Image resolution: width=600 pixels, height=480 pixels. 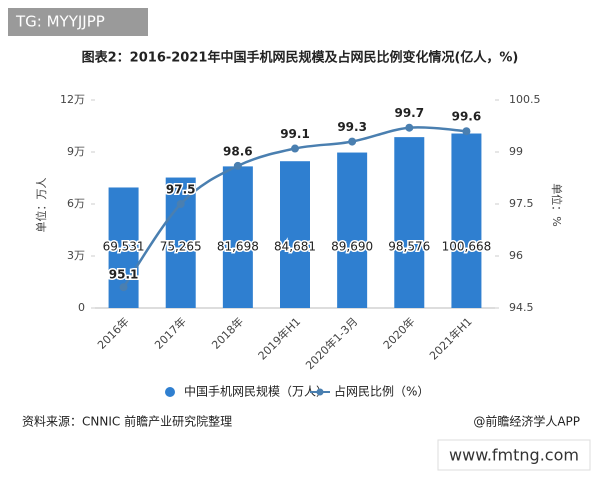 I want to click on watermark: www.fmtng.com, so click(x=514, y=455).